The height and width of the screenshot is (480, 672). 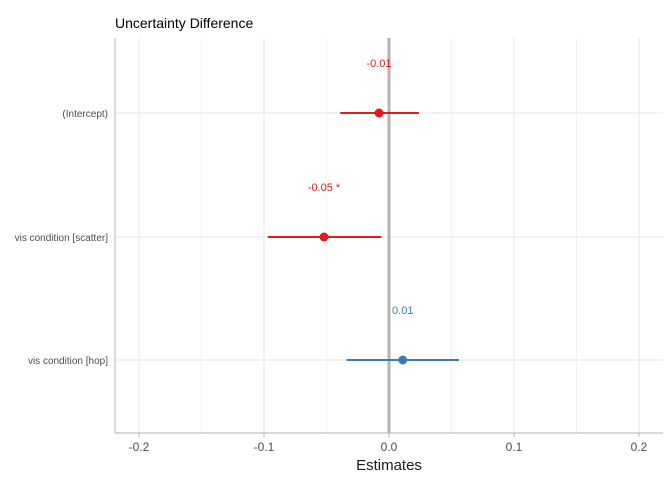 What do you see at coordinates (139, 447) in the screenshot?
I see `x-tick-label: -0.2` at bounding box center [139, 447].